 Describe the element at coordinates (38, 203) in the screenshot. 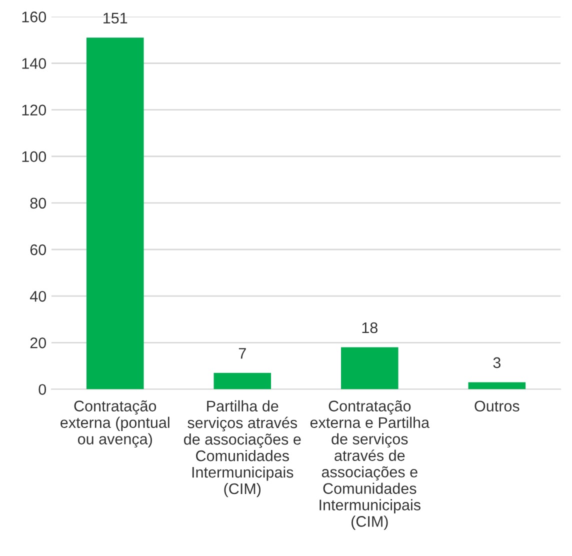

I see `y-tick-label: 80` at that location.